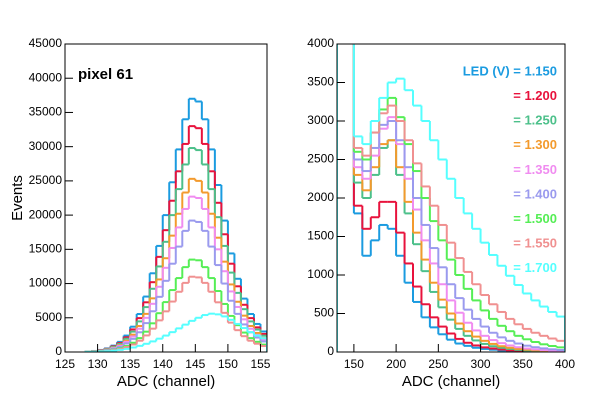  I want to click on legend-entry: = 1.500, so click(535, 218).